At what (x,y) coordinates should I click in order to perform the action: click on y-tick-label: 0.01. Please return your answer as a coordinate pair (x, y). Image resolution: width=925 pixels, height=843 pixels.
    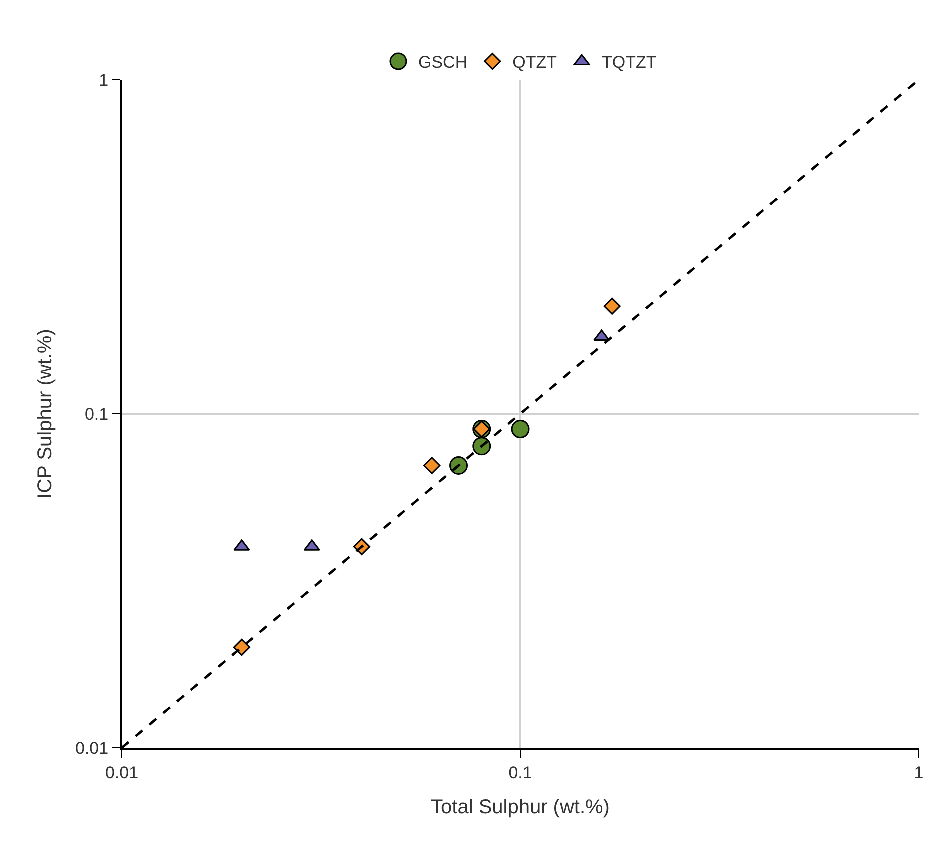
    Looking at the image, I should click on (92, 748).